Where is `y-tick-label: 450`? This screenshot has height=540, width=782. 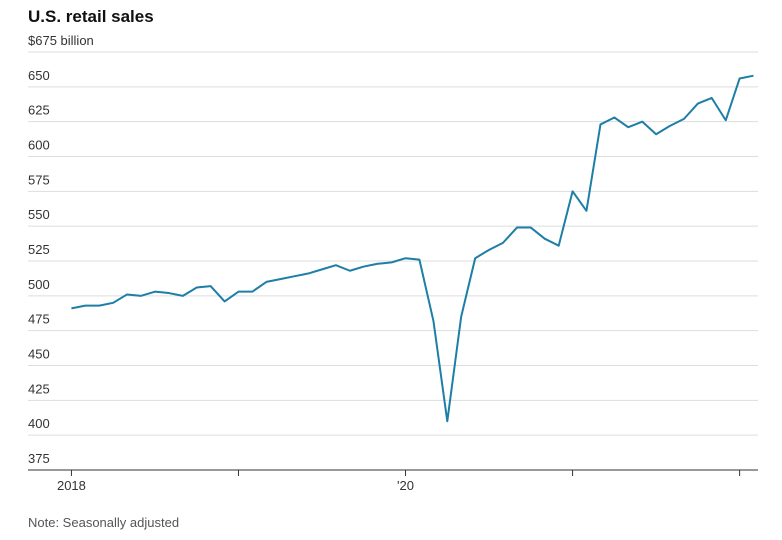
y-tick-label: 450 is located at coordinates (39, 354).